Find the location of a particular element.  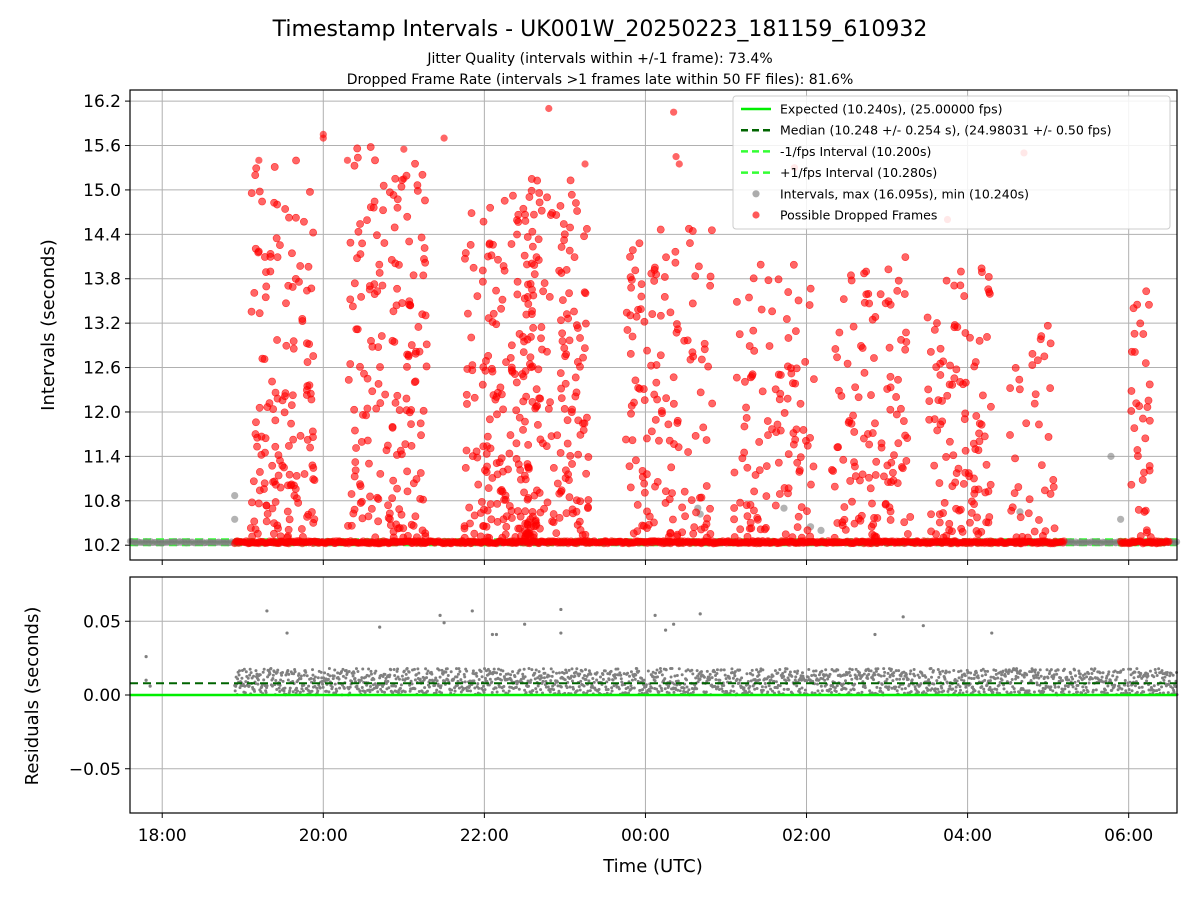

bottom-panel-residual-band is located at coordinates (706, 681).